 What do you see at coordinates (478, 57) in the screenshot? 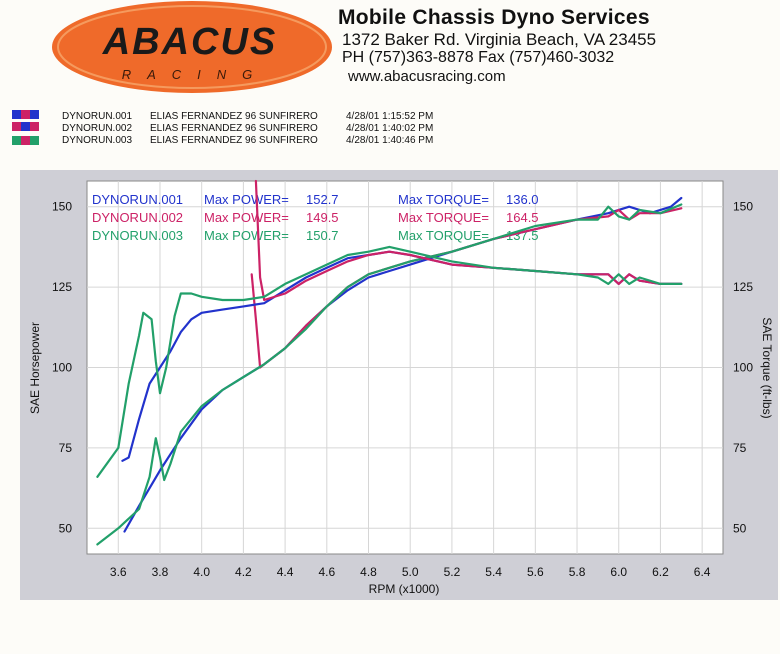
I see `company-phones: PH (757)363-8878 Fax (757)460-3032` at bounding box center [478, 57].